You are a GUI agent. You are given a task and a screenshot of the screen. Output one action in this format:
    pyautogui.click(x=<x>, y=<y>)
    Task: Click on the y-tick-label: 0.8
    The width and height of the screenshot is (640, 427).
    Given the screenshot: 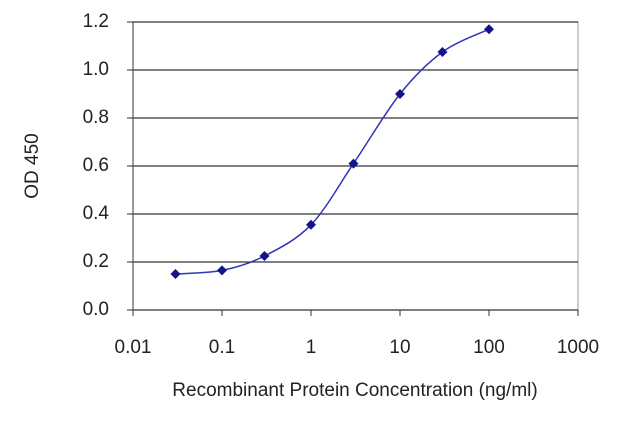 What is the action you would take?
    pyautogui.click(x=96, y=117)
    